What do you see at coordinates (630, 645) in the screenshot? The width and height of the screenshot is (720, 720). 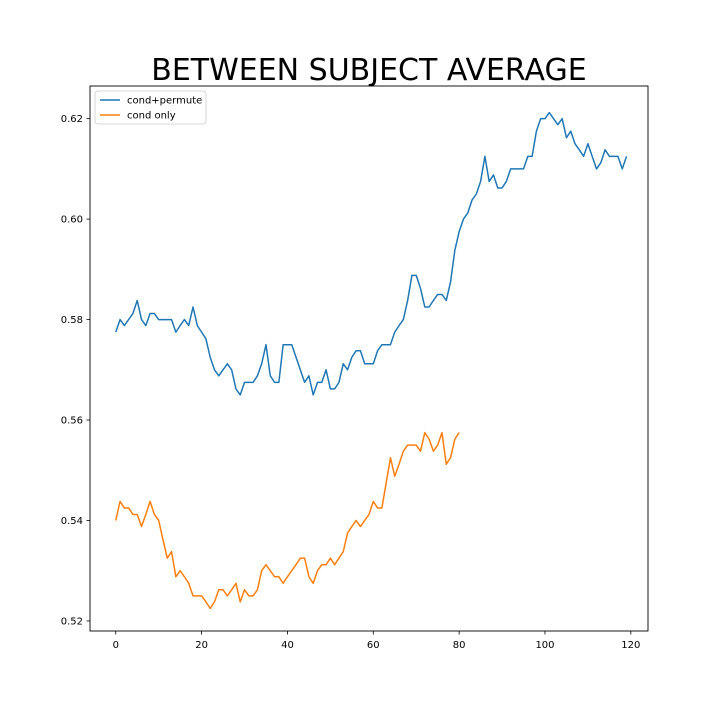 I see `x-tick-label: 120` at bounding box center [630, 645].